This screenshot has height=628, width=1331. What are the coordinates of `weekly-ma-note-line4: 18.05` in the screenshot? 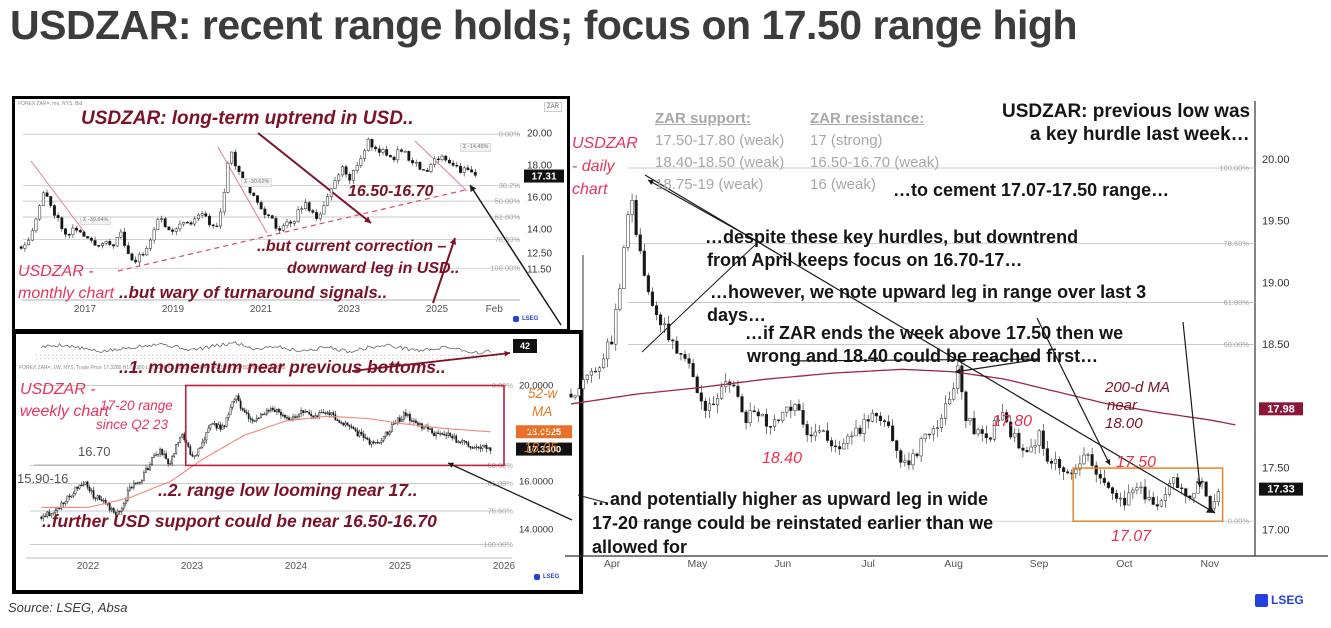 It's located at (541, 447).